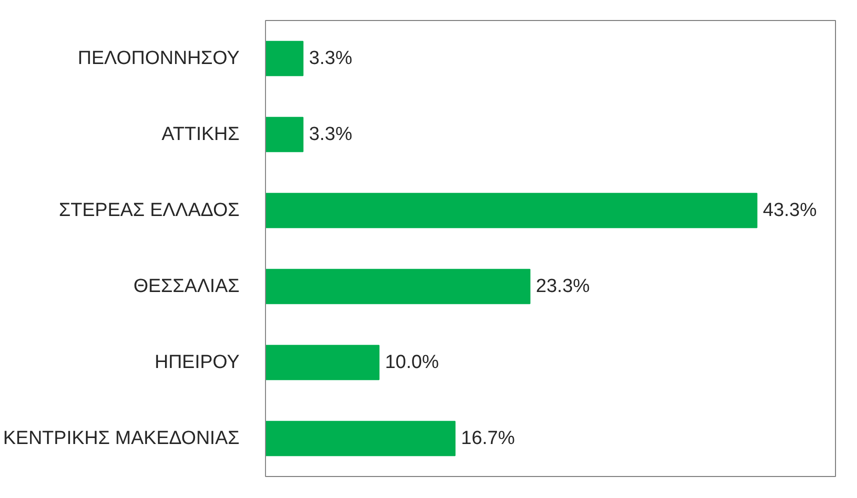  What do you see at coordinates (186, 286) in the screenshot?
I see `y-tick-label: ΘΕΣΣΑΛΙΑΣ` at bounding box center [186, 286].